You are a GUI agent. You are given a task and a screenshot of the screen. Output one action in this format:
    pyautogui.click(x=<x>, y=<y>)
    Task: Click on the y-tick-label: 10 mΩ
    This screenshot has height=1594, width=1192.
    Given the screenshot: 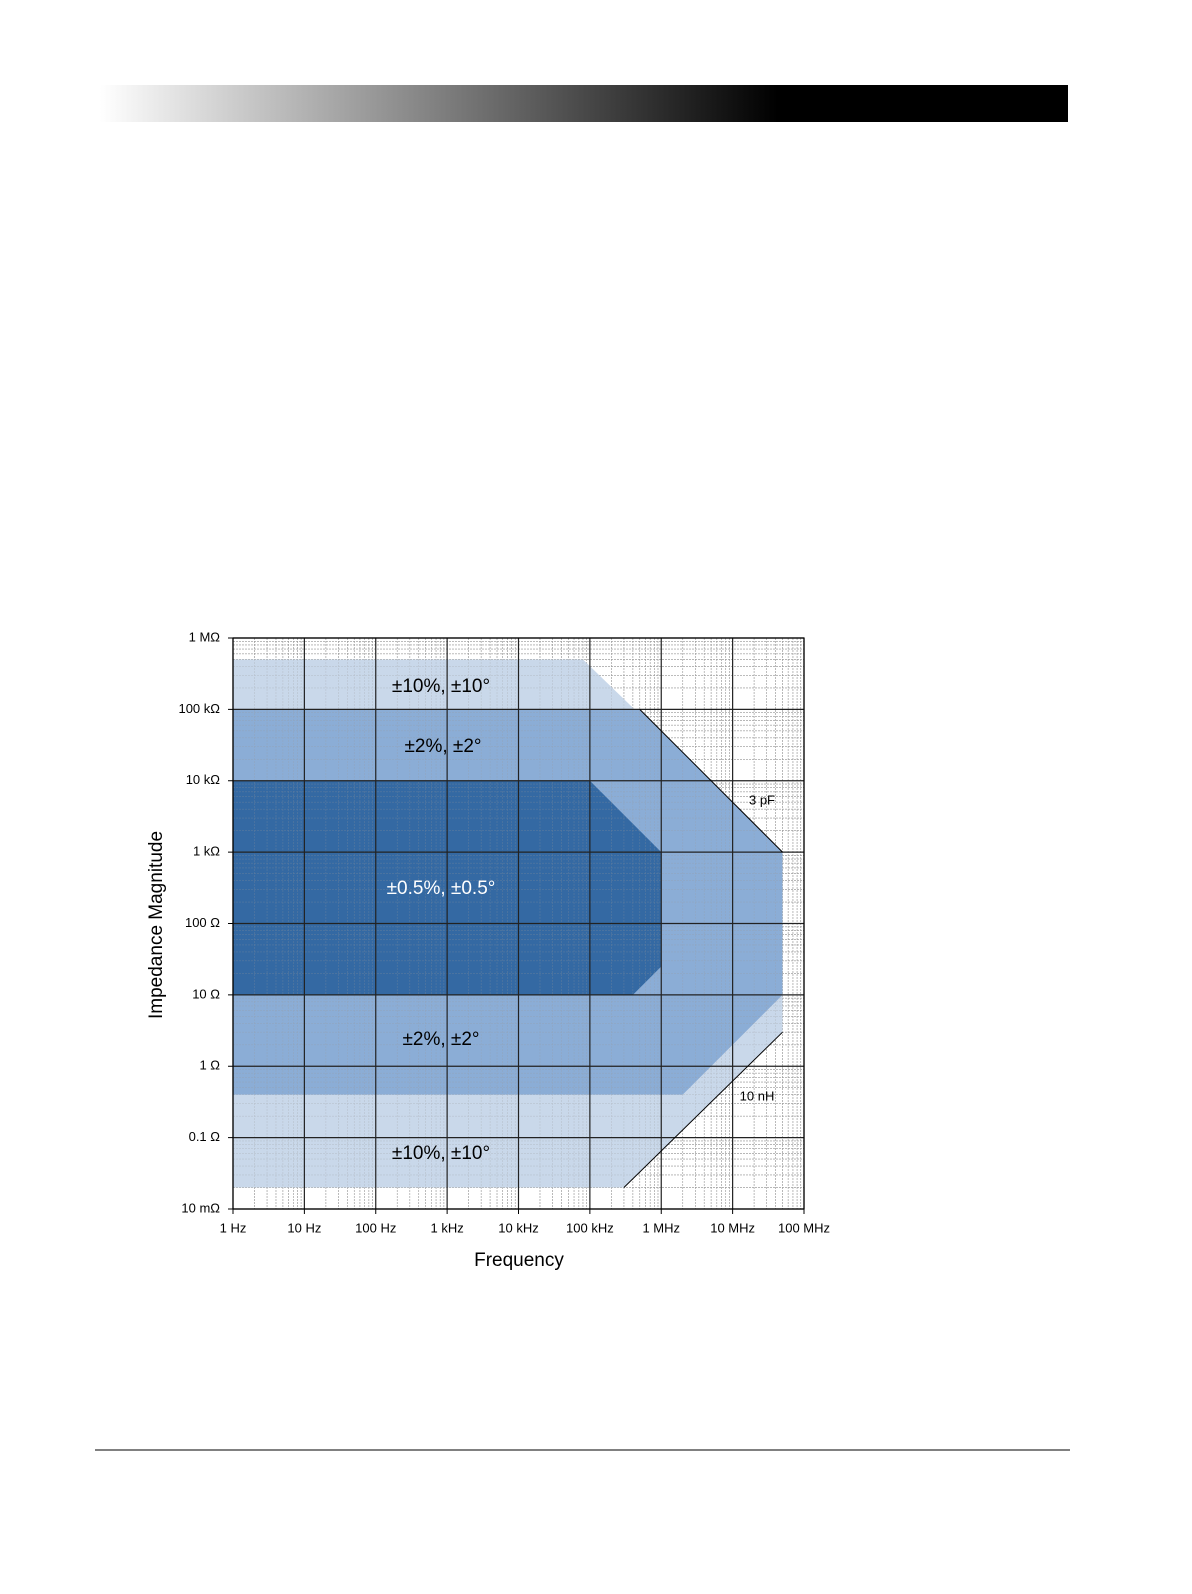 What is the action you would take?
    pyautogui.click(x=200, y=1207)
    